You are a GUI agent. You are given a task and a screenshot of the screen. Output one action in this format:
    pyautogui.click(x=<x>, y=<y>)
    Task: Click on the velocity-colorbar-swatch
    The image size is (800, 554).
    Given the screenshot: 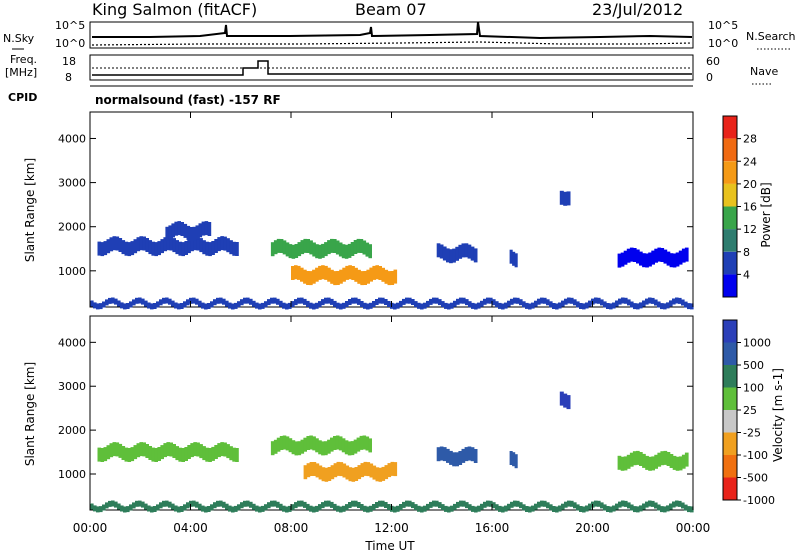 What is the action you would take?
    pyautogui.click(x=730, y=376)
    